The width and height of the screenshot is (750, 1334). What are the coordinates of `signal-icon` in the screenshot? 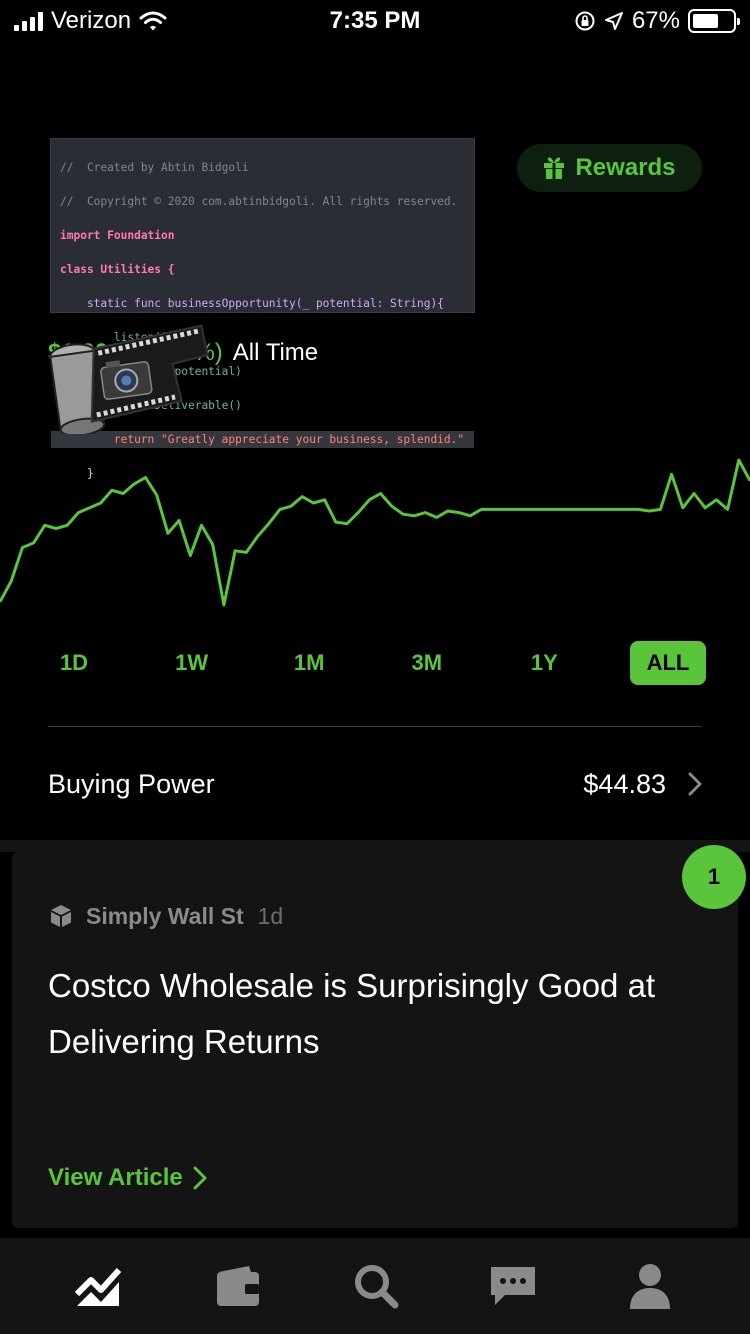 It's located at (28, 21).